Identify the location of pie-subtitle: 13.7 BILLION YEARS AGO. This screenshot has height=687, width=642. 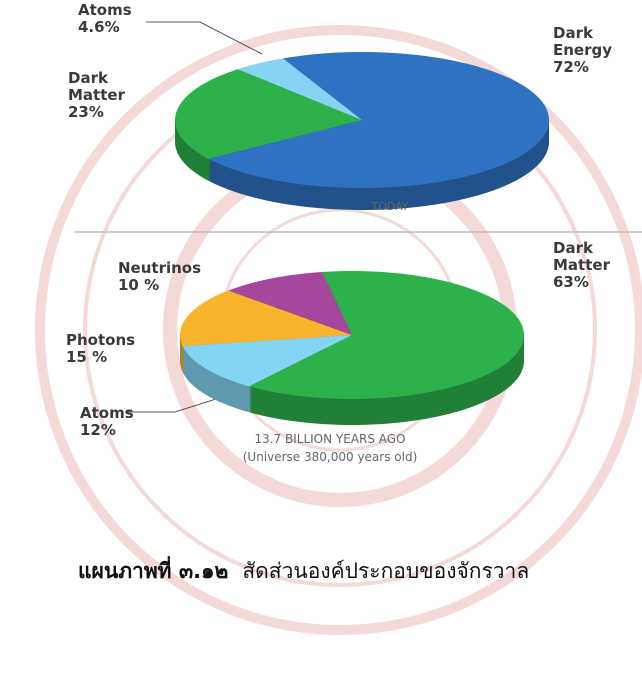
(330, 439).